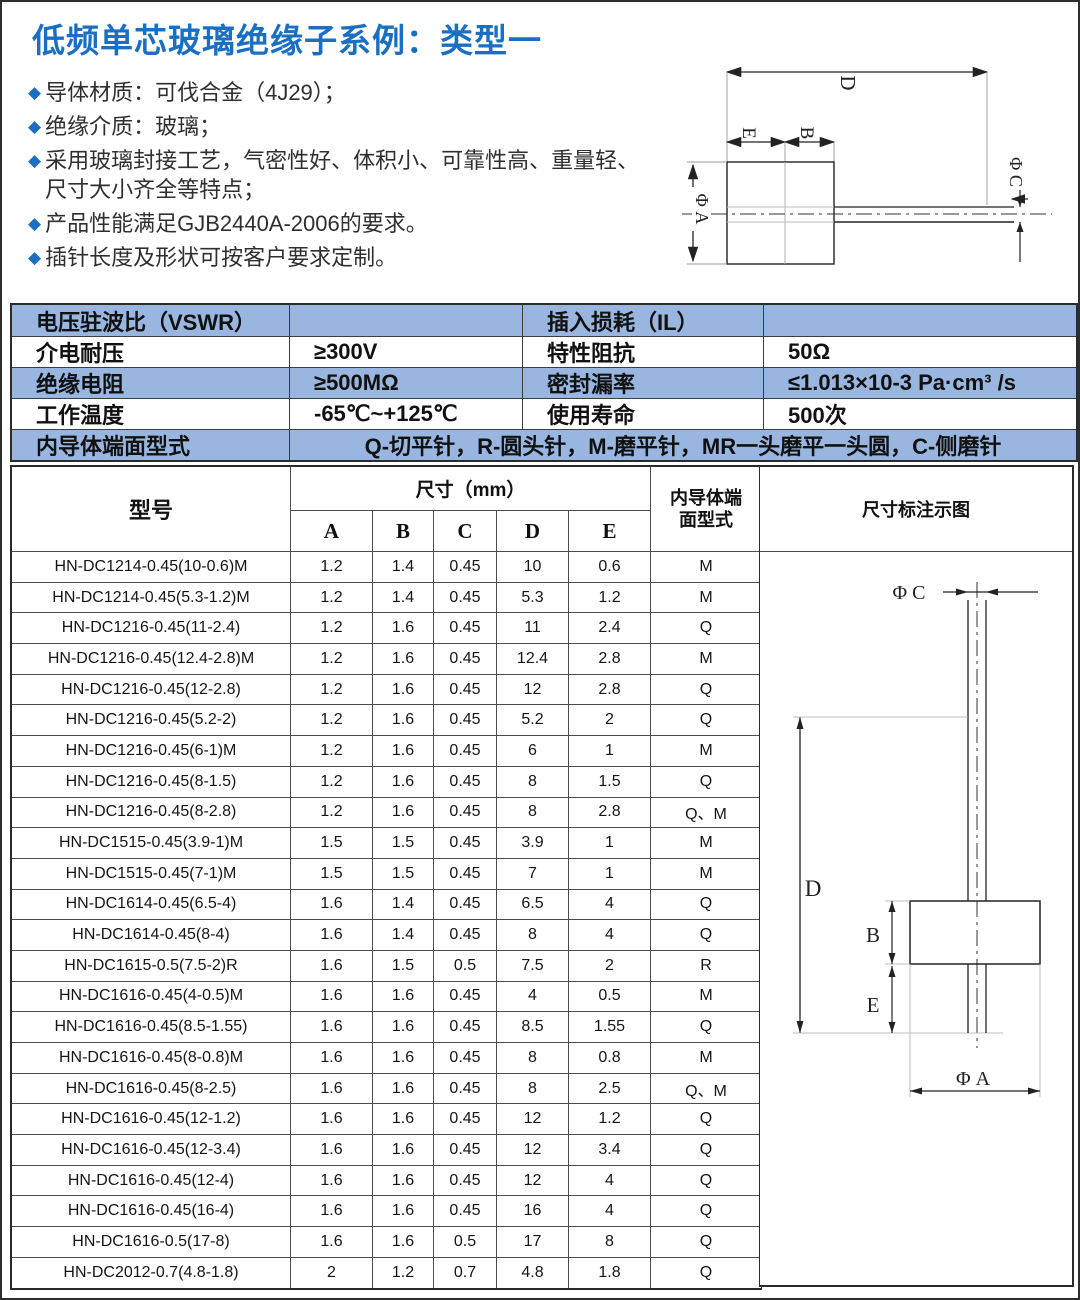 Image resolution: width=1080 pixels, height=1300 pixels. I want to click on column-header-d: D, so click(532, 530).